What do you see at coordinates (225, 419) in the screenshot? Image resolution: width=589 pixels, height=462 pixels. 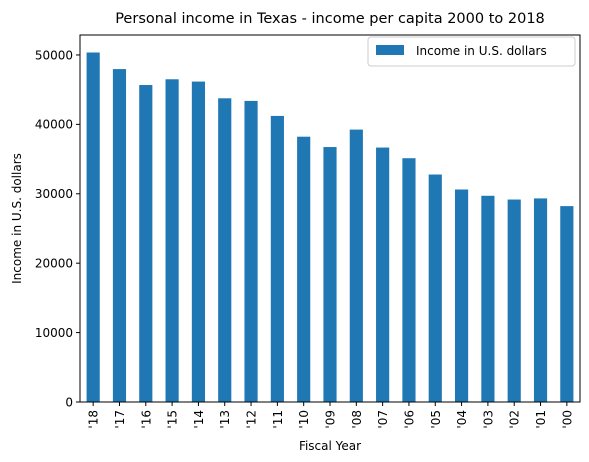 I see `x-tick-label: '13` at bounding box center [225, 419].